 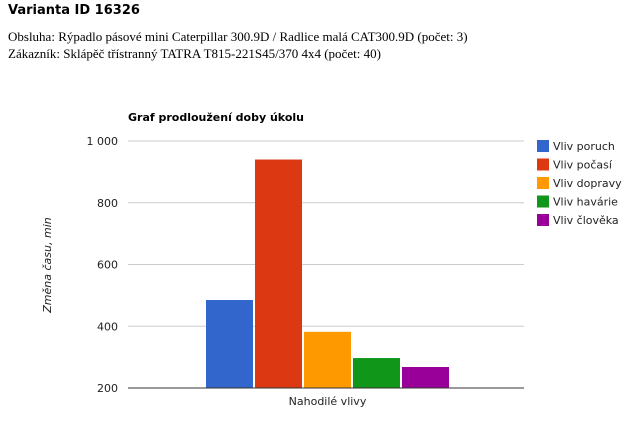 What do you see at coordinates (107, 203) in the screenshot?
I see `y-tick-label: 800` at bounding box center [107, 203].